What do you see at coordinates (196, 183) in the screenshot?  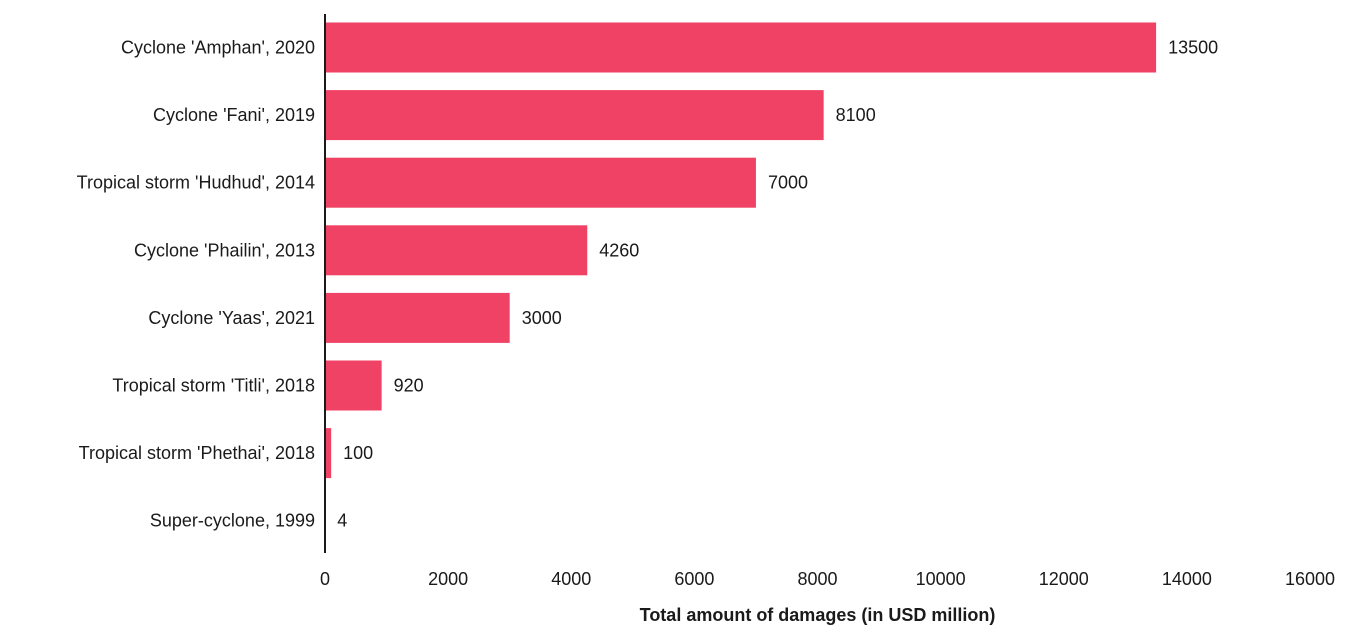 I see `category-label: Tropical storm 'Hudhud', 2014` at bounding box center [196, 183].